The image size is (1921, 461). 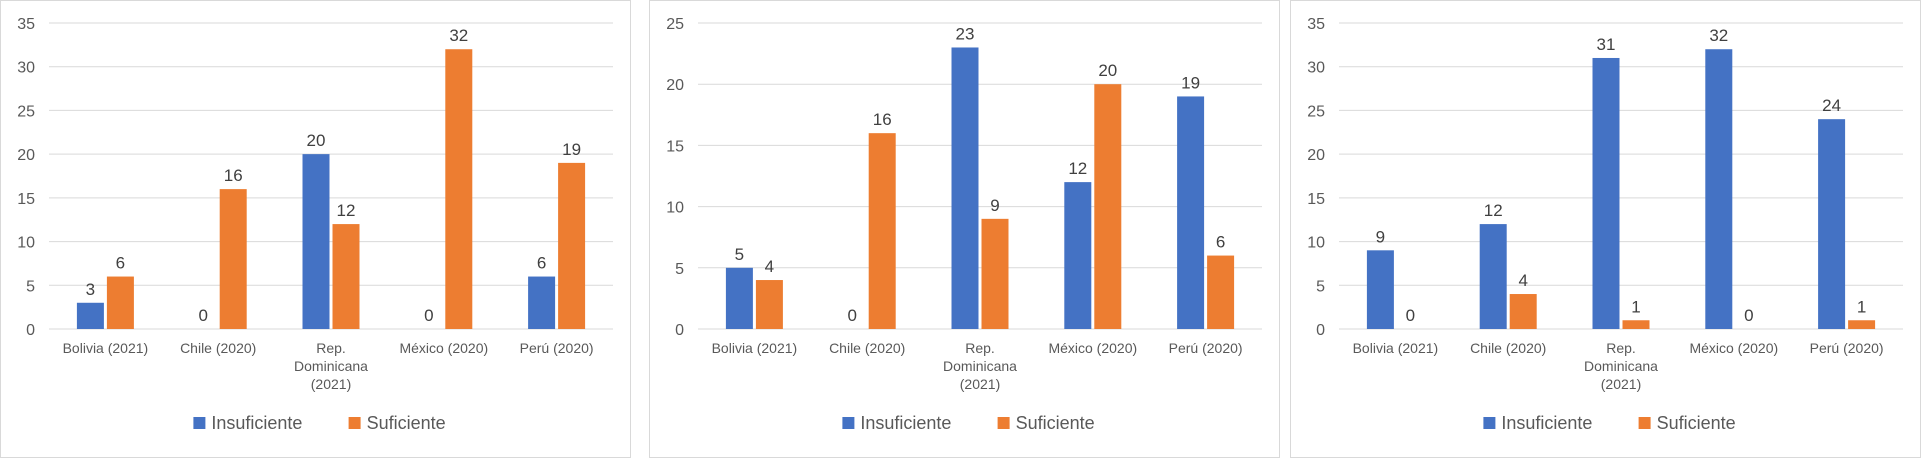 I want to click on x-tick-label-line: Perú (2020), so click(x=1206, y=348).